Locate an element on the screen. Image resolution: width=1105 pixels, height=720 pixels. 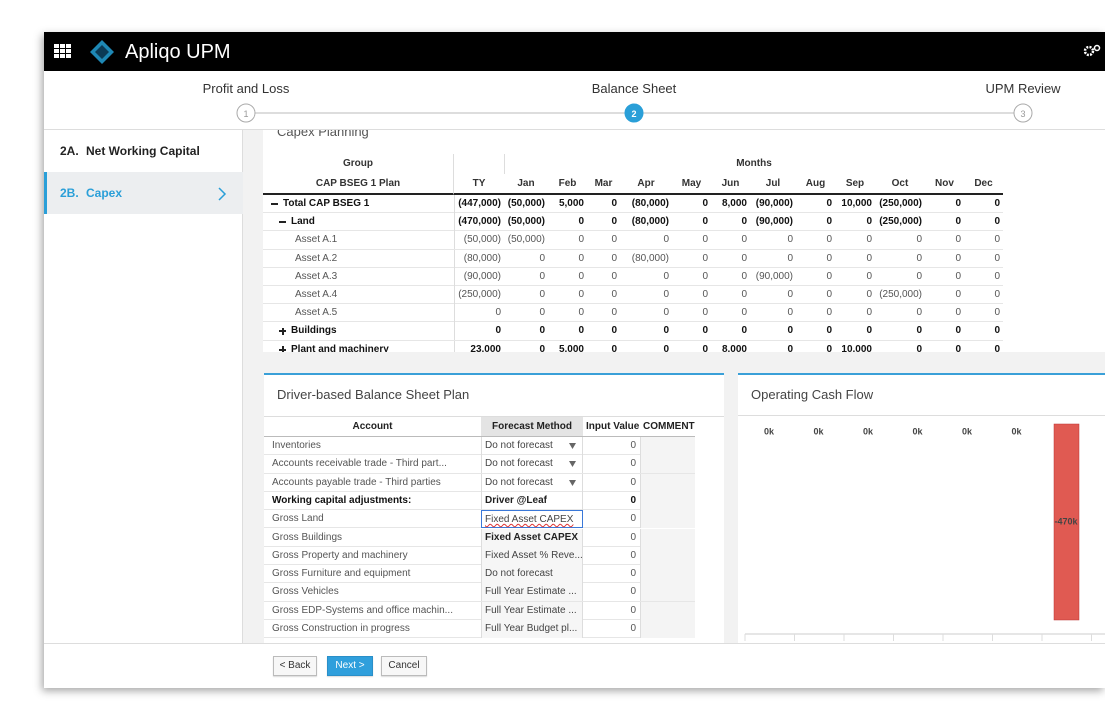
column-header: TY is located at coordinates (479, 184).